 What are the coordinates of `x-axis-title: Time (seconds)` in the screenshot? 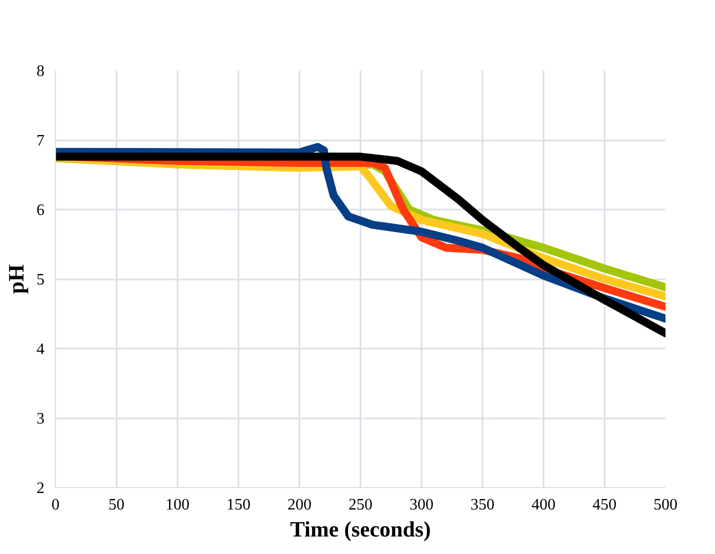 It's located at (360, 529).